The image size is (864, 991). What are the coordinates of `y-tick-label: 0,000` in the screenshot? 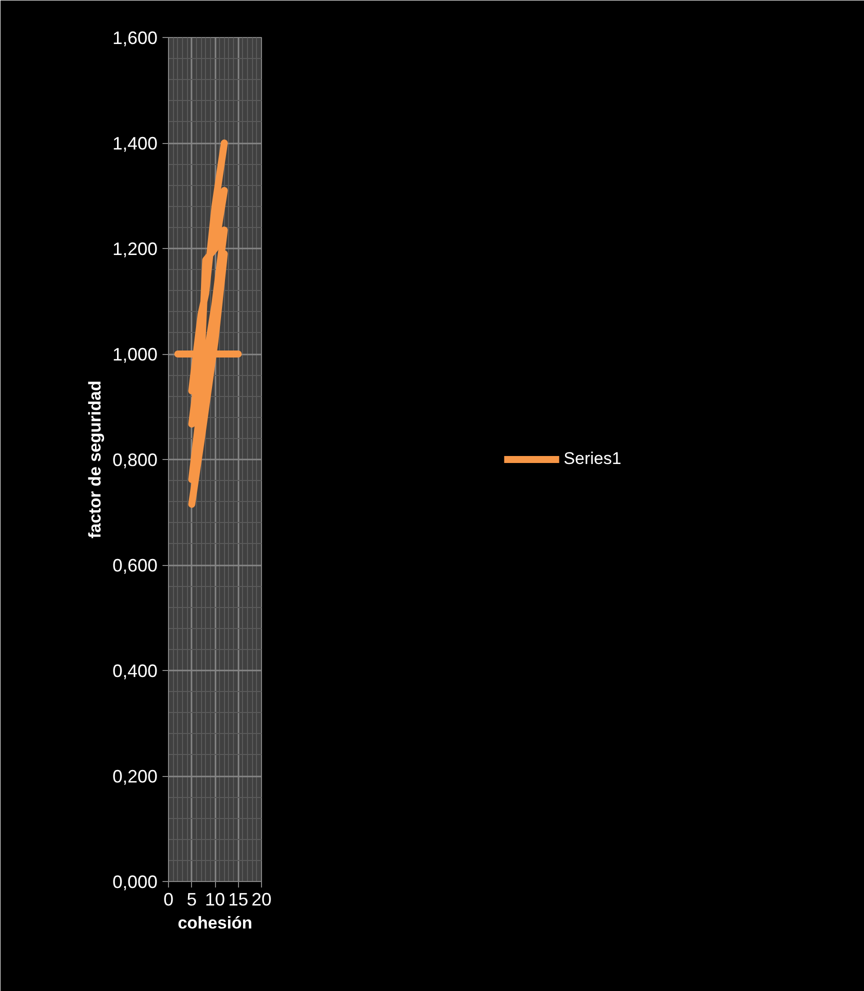 It's located at (135, 882).